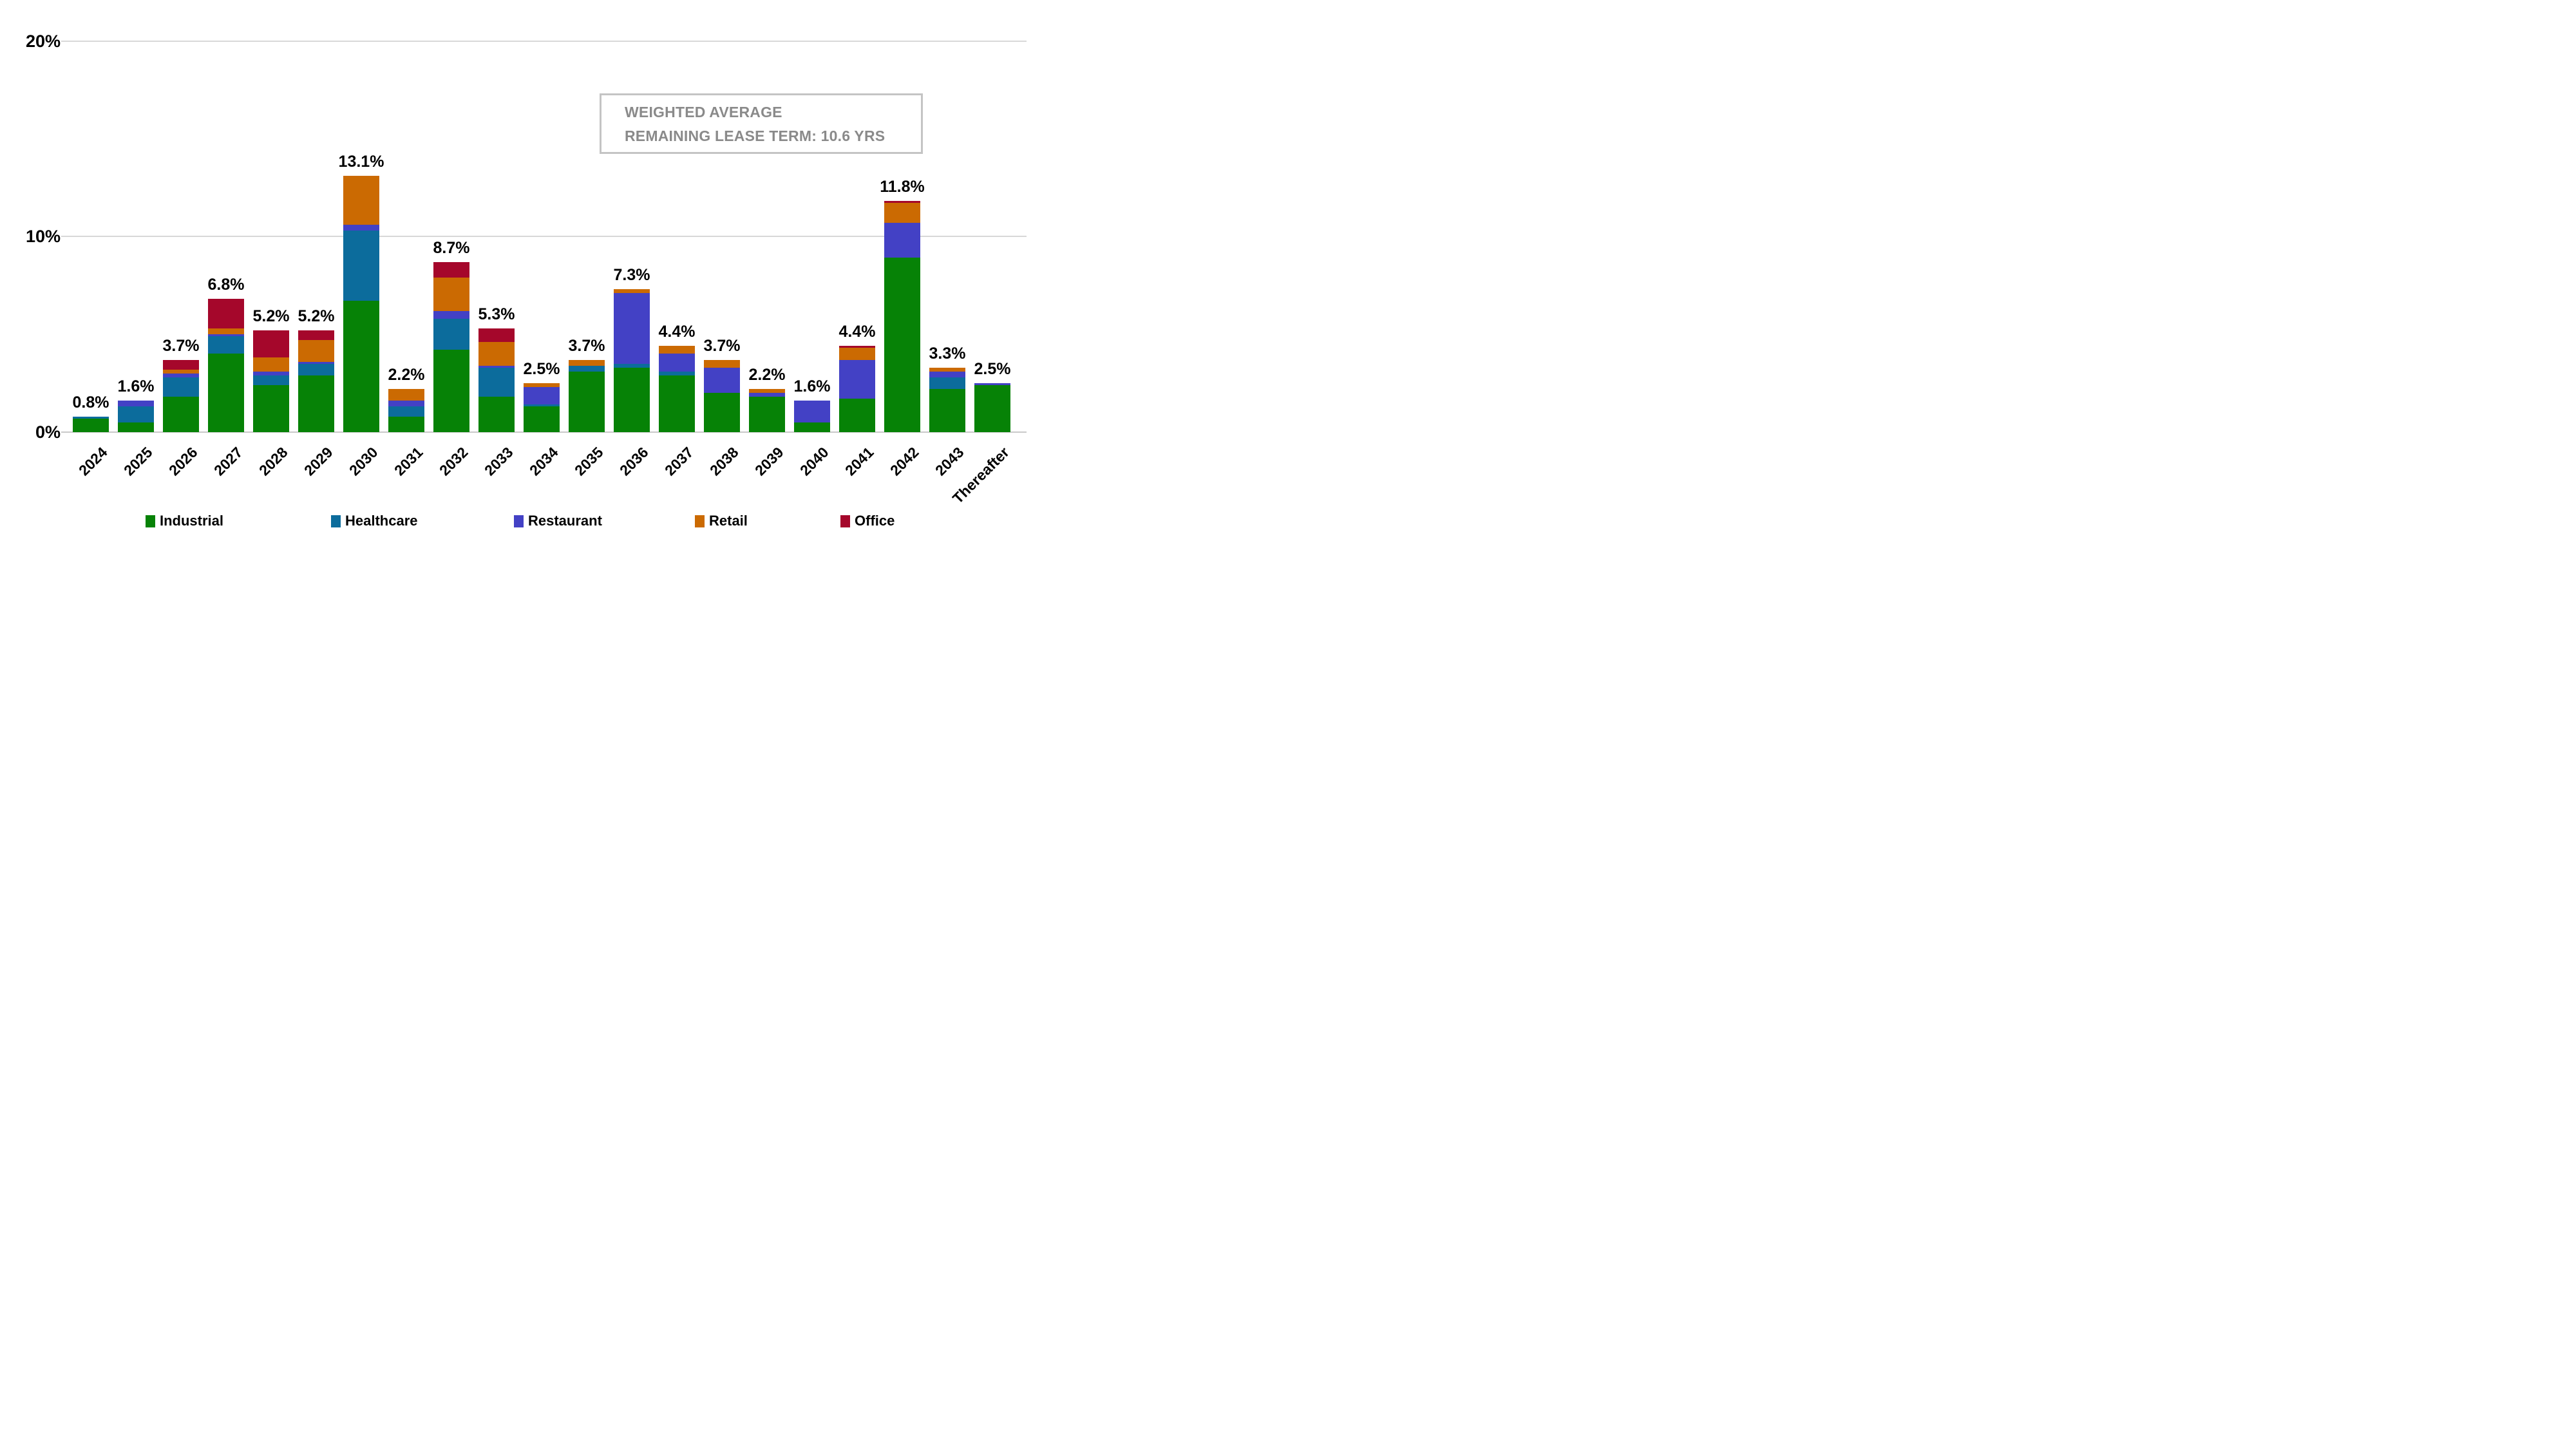  I want to click on bar-segment-healthcare-2027, so click(226, 345).